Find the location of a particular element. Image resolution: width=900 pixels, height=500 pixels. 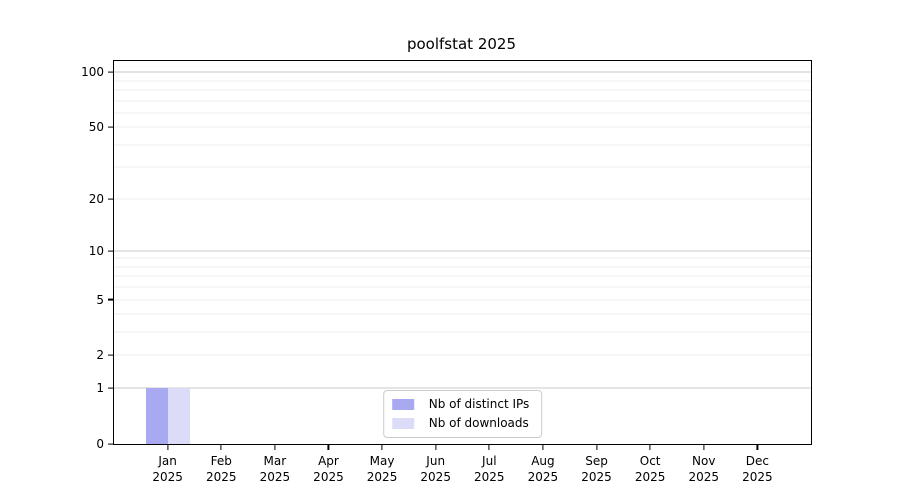

x-tickmark-sep is located at coordinates (596, 447).